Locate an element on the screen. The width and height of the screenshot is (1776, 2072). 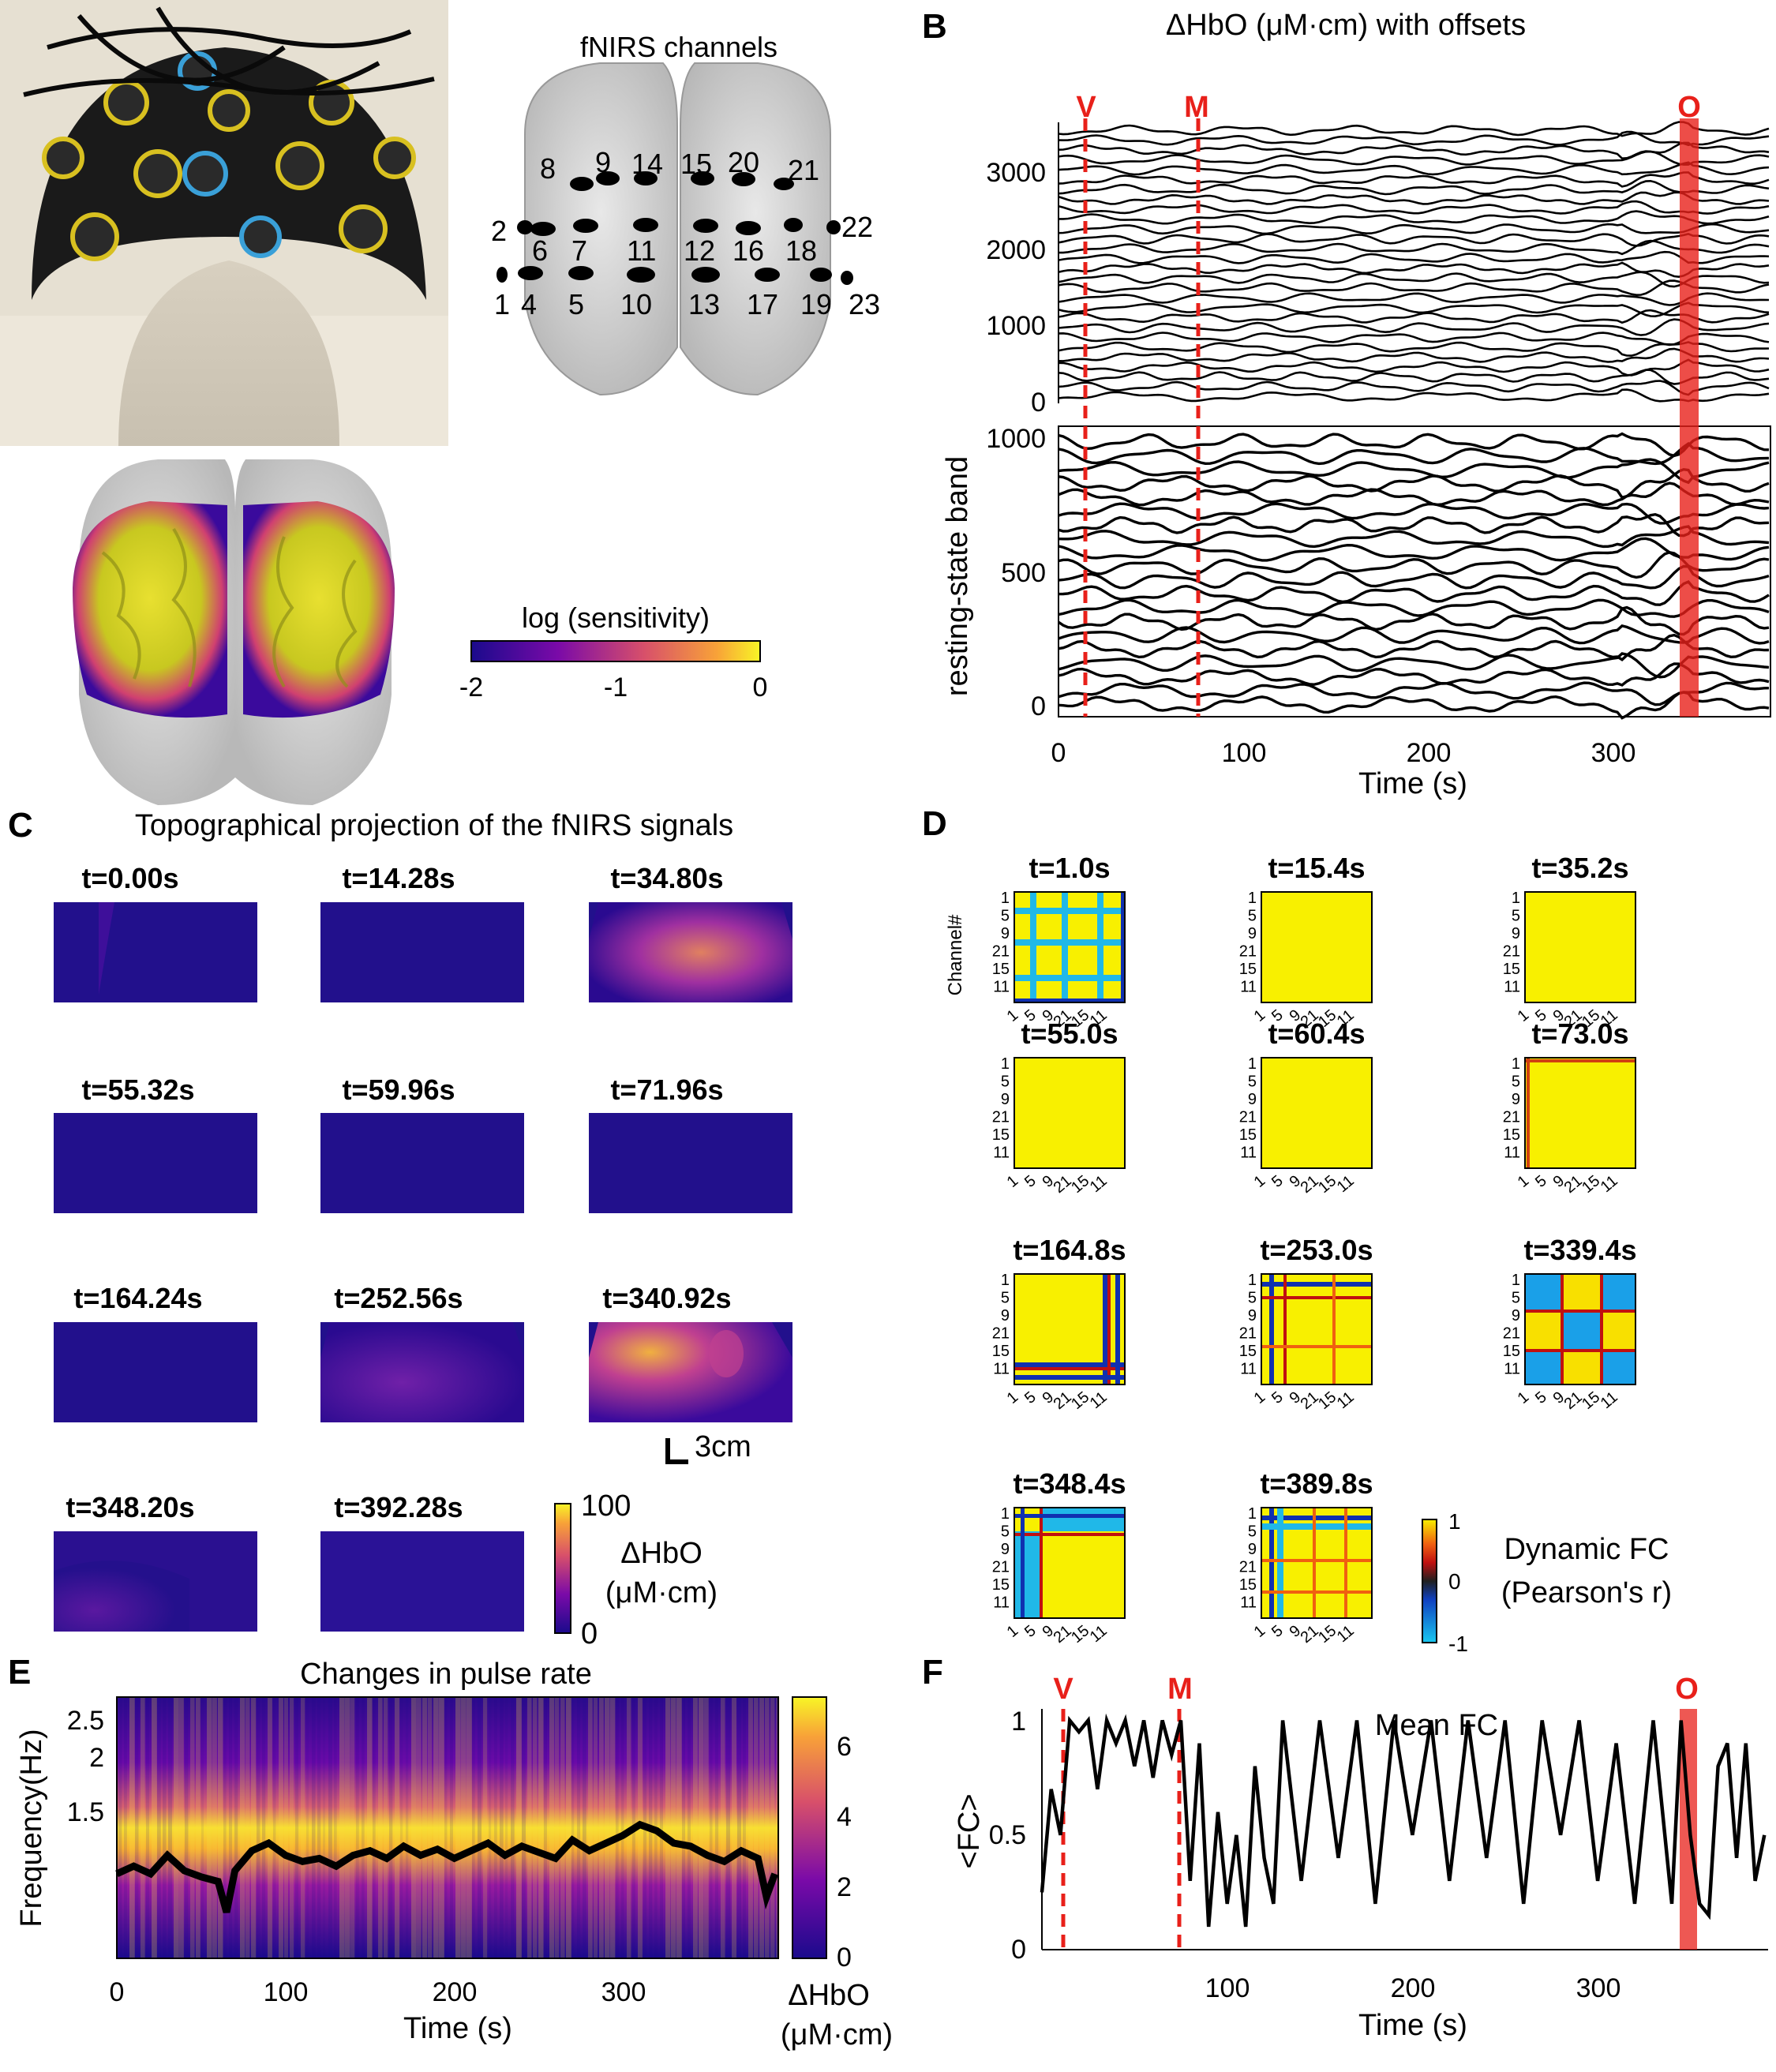
fc-ylabel: Channel# is located at coordinates (955, 954).